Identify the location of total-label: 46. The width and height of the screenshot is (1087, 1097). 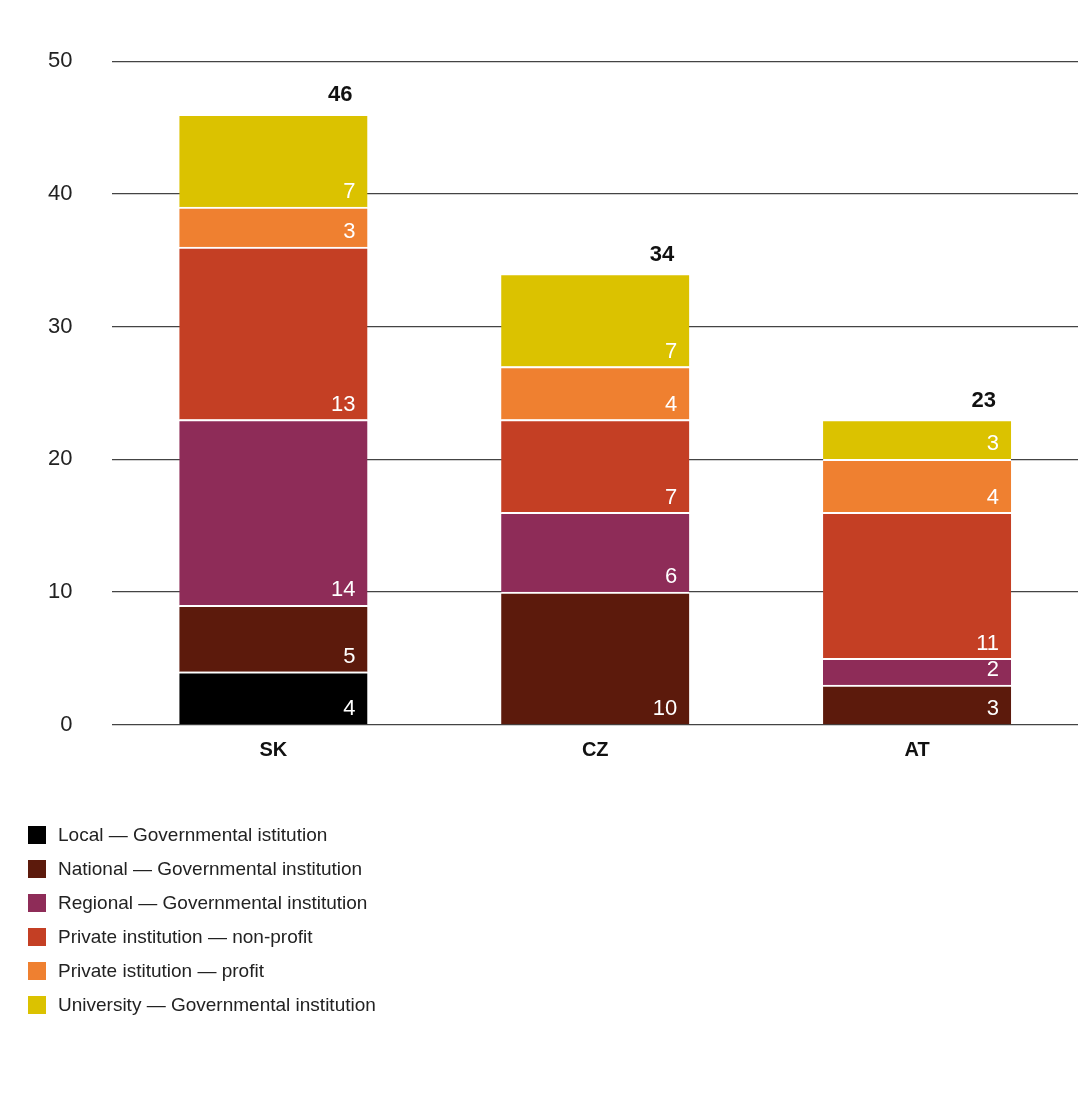
(340, 94).